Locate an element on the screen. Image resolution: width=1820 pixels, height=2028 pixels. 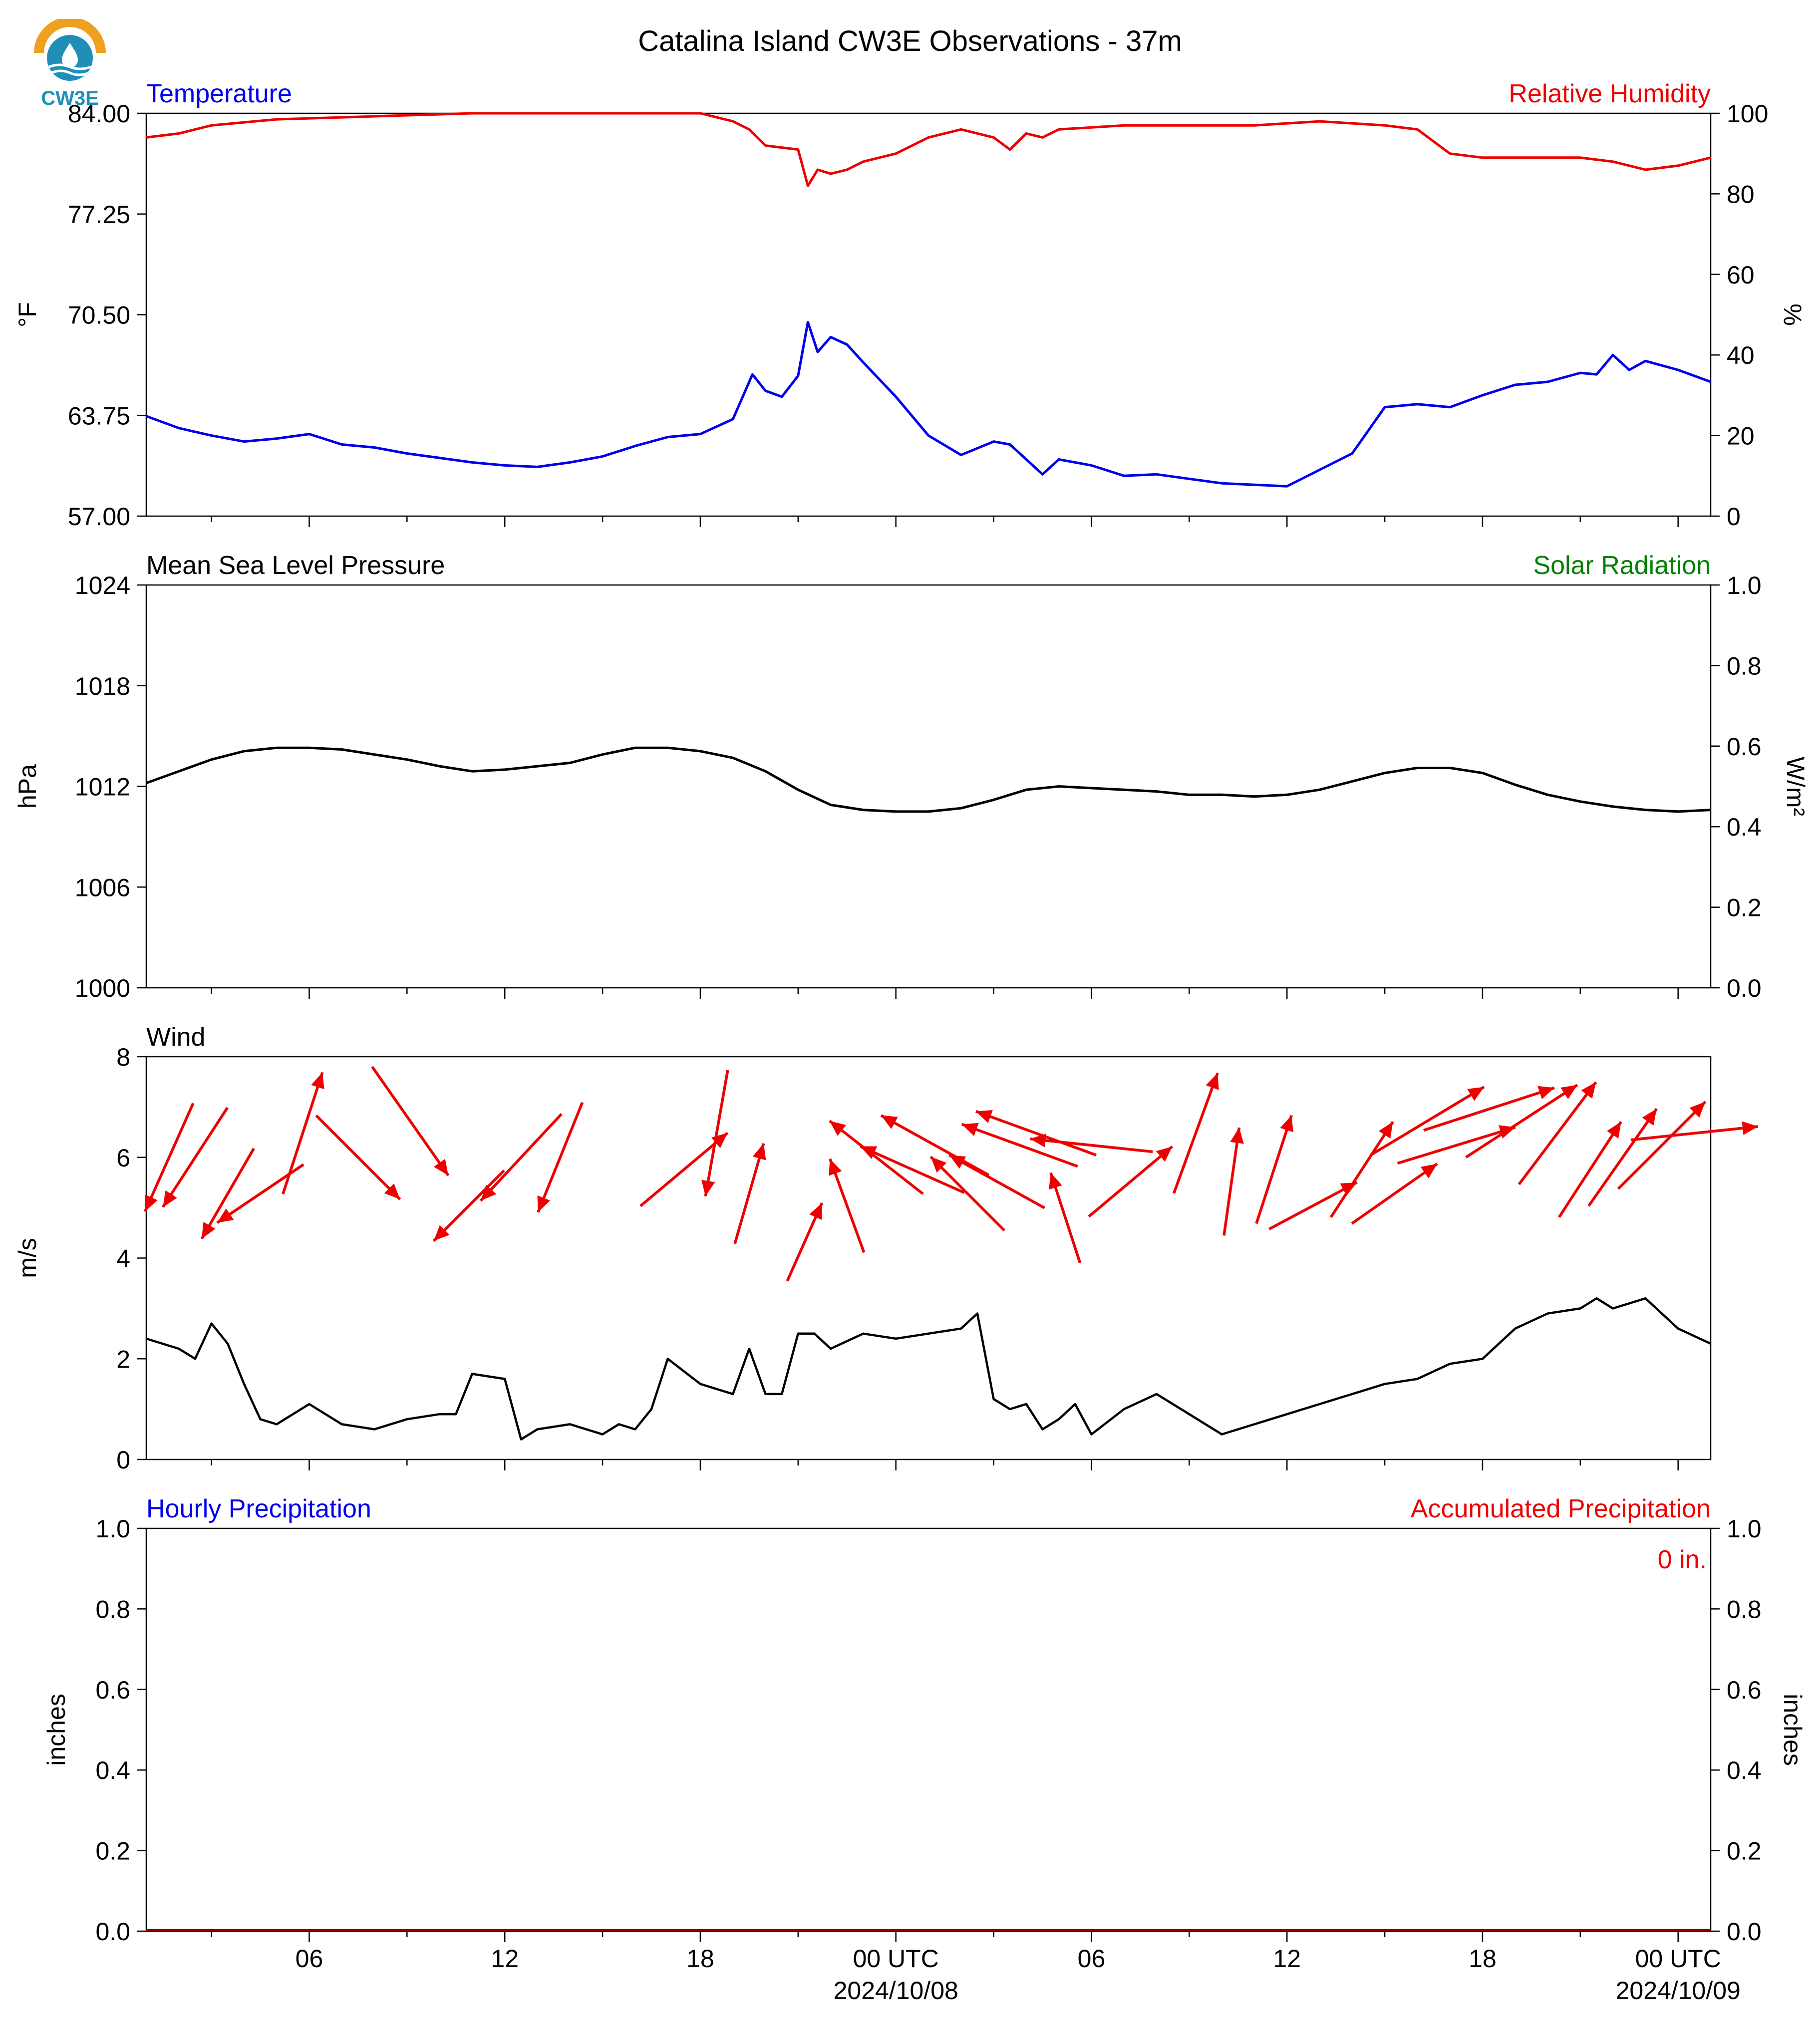
humidity-series-line is located at coordinates (928, 149).